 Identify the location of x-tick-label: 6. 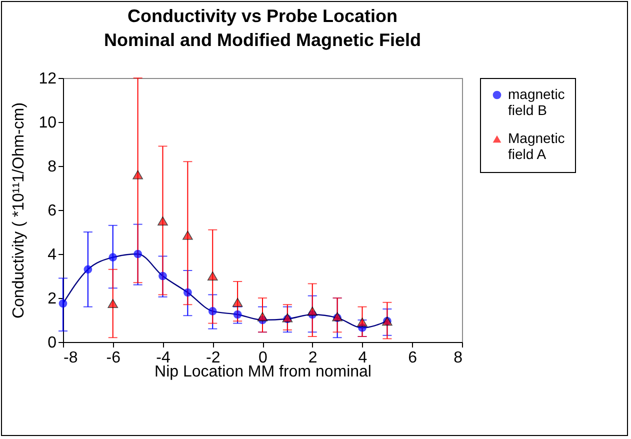
(413, 358).